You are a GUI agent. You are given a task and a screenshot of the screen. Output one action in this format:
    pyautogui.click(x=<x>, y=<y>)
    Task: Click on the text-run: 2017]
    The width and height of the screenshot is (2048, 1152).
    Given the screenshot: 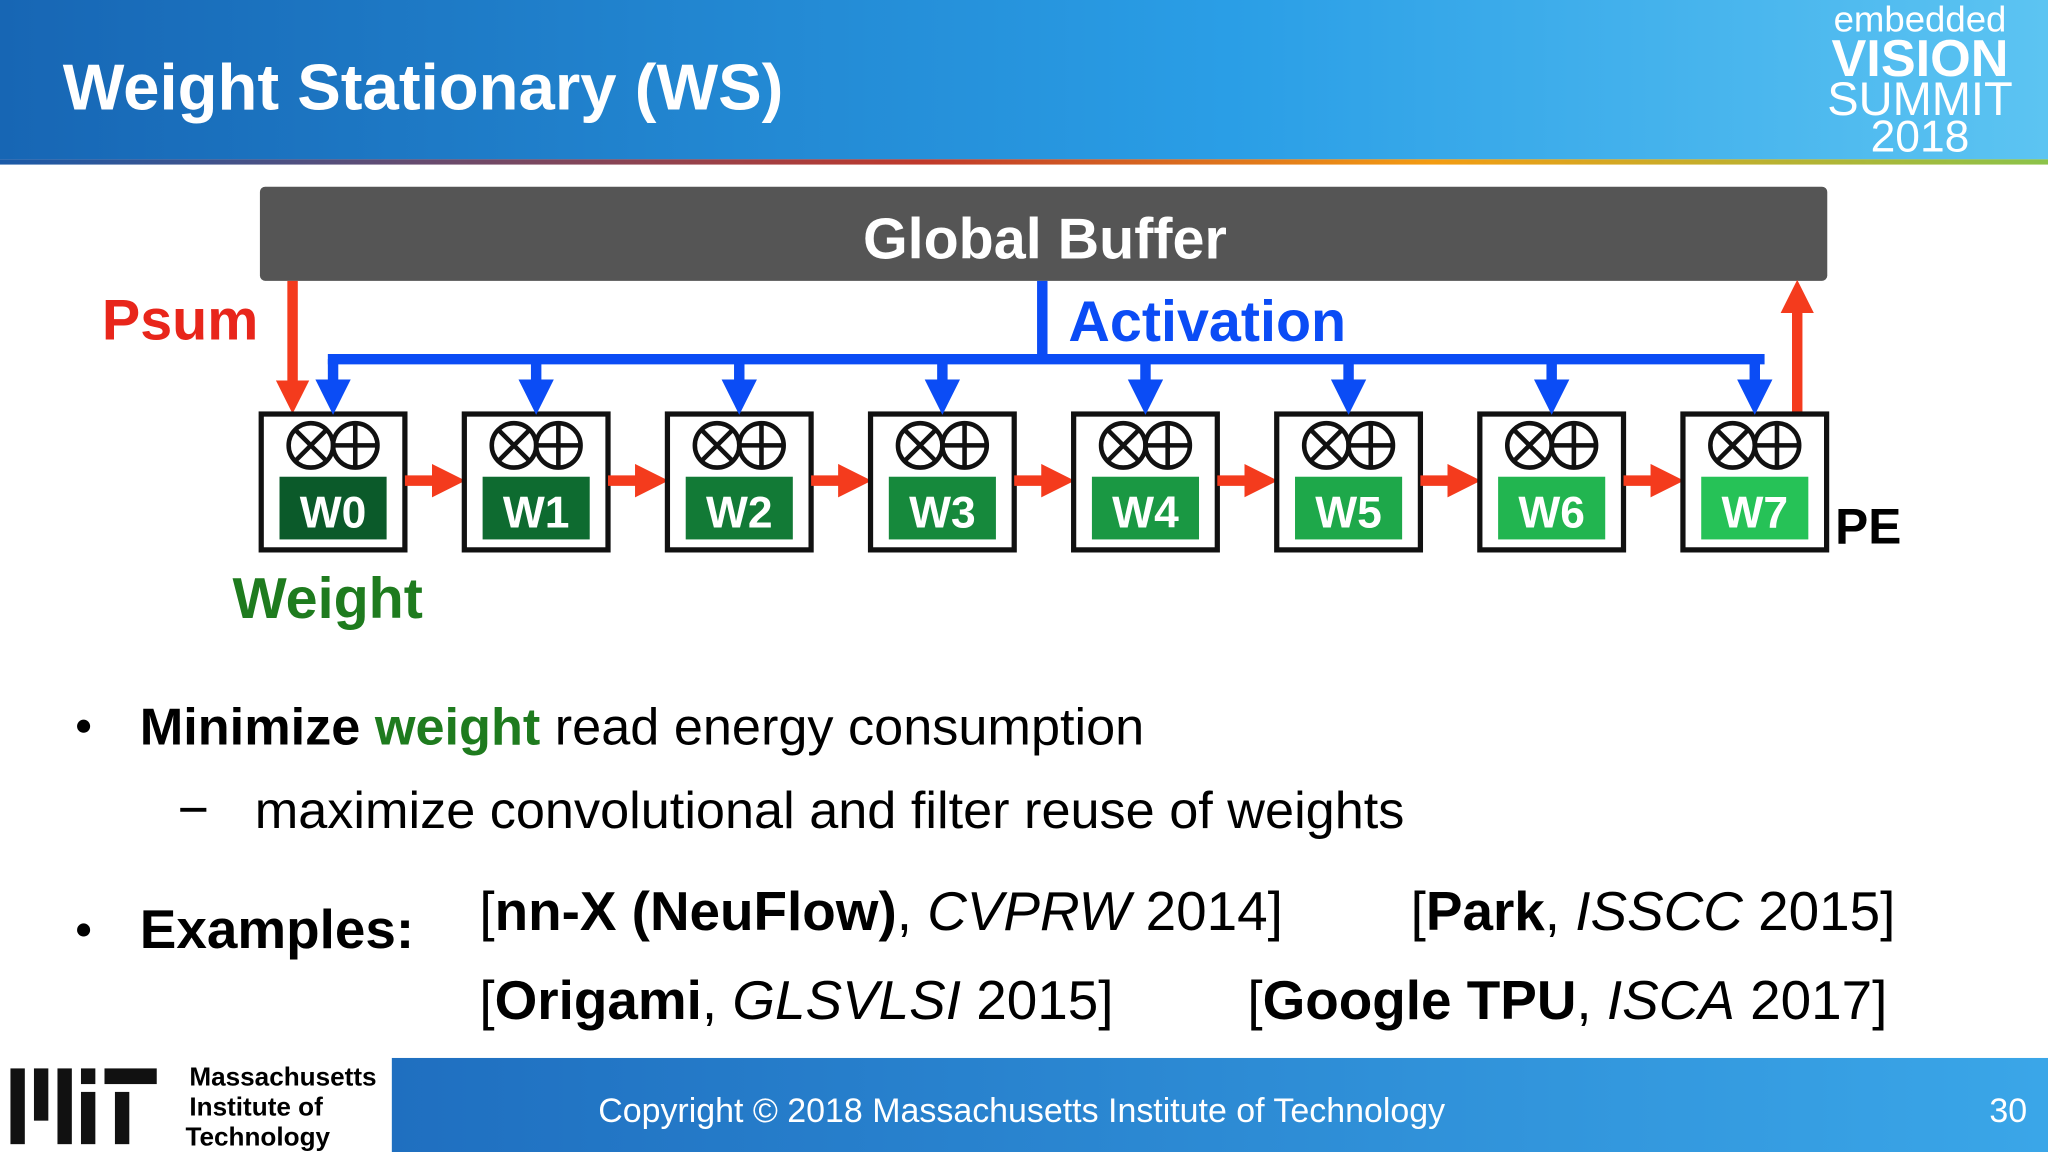 What is the action you would take?
    pyautogui.click(x=1811, y=1000)
    